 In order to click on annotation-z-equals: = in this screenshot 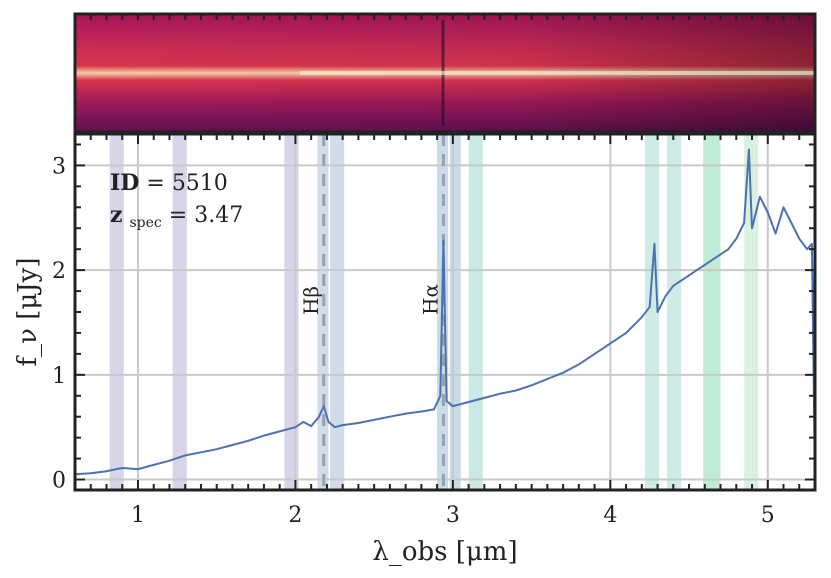, I will do `click(181, 215)`.